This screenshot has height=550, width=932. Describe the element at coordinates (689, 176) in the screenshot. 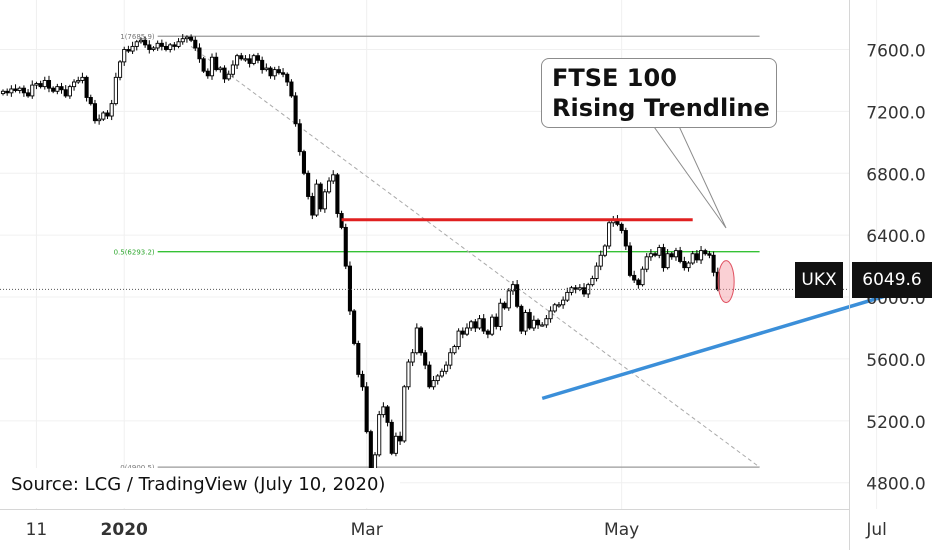

I see `callout-pointer` at that location.